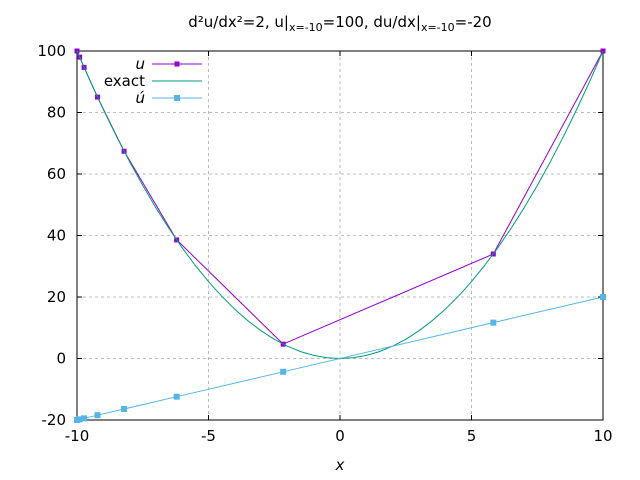 The width and height of the screenshot is (640, 480). I want to click on x-tick-labels: -10 -5 0 5 10, so click(339, 436).